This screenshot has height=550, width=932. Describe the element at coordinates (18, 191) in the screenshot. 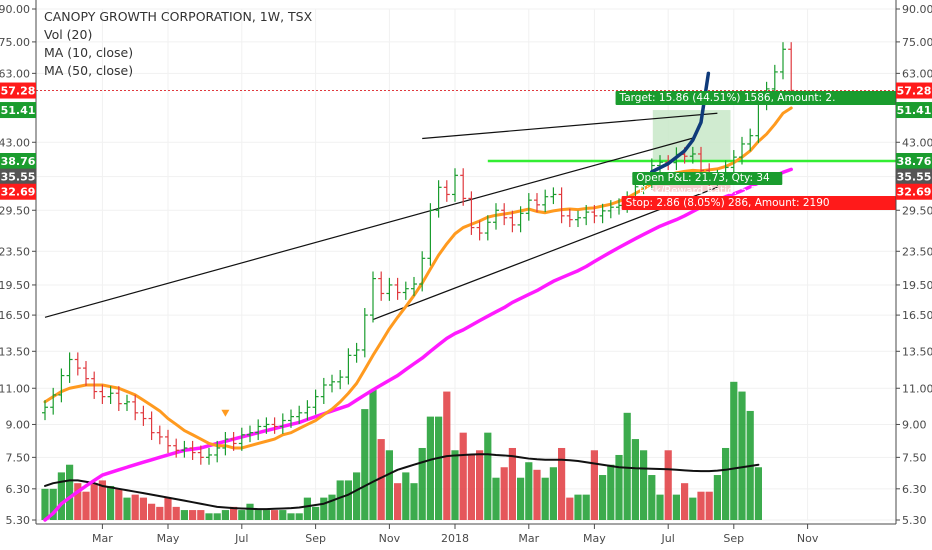

I see `price-tag-left: 32.69` at that location.